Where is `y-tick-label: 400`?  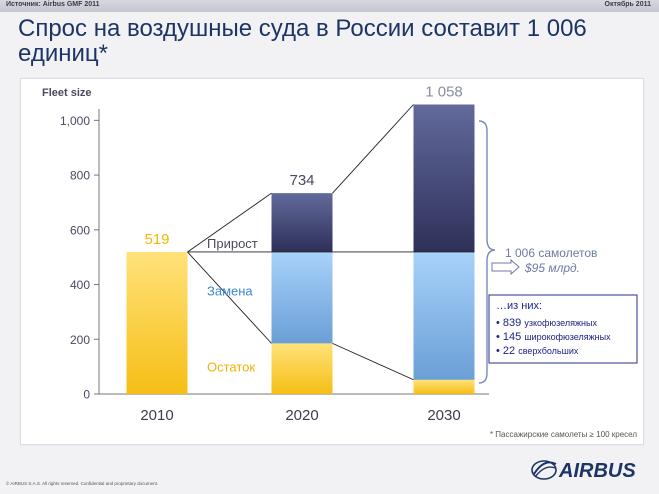 y-tick-label: 400 is located at coordinates (80, 285).